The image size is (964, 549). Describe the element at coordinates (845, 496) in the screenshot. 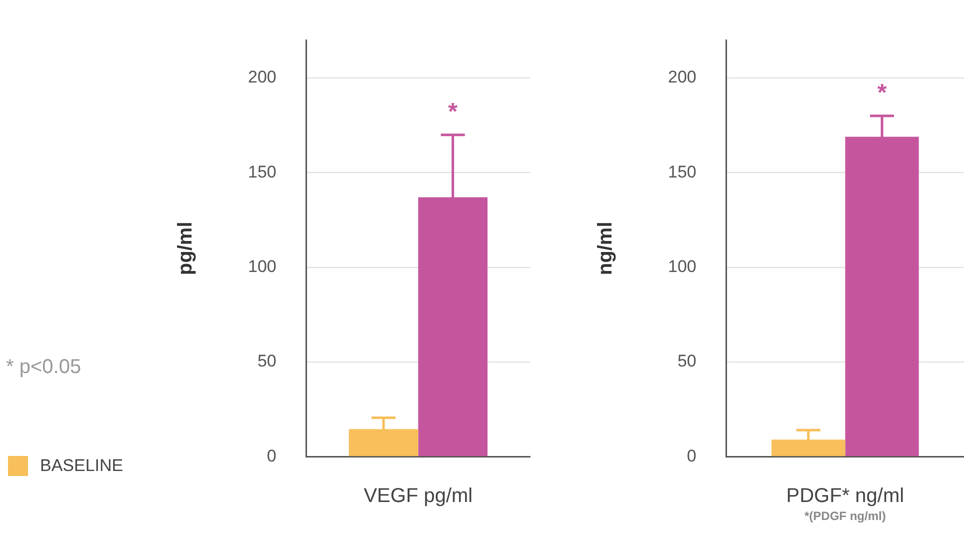

I see `x-axis-title: PDGF* ng/ml` at that location.